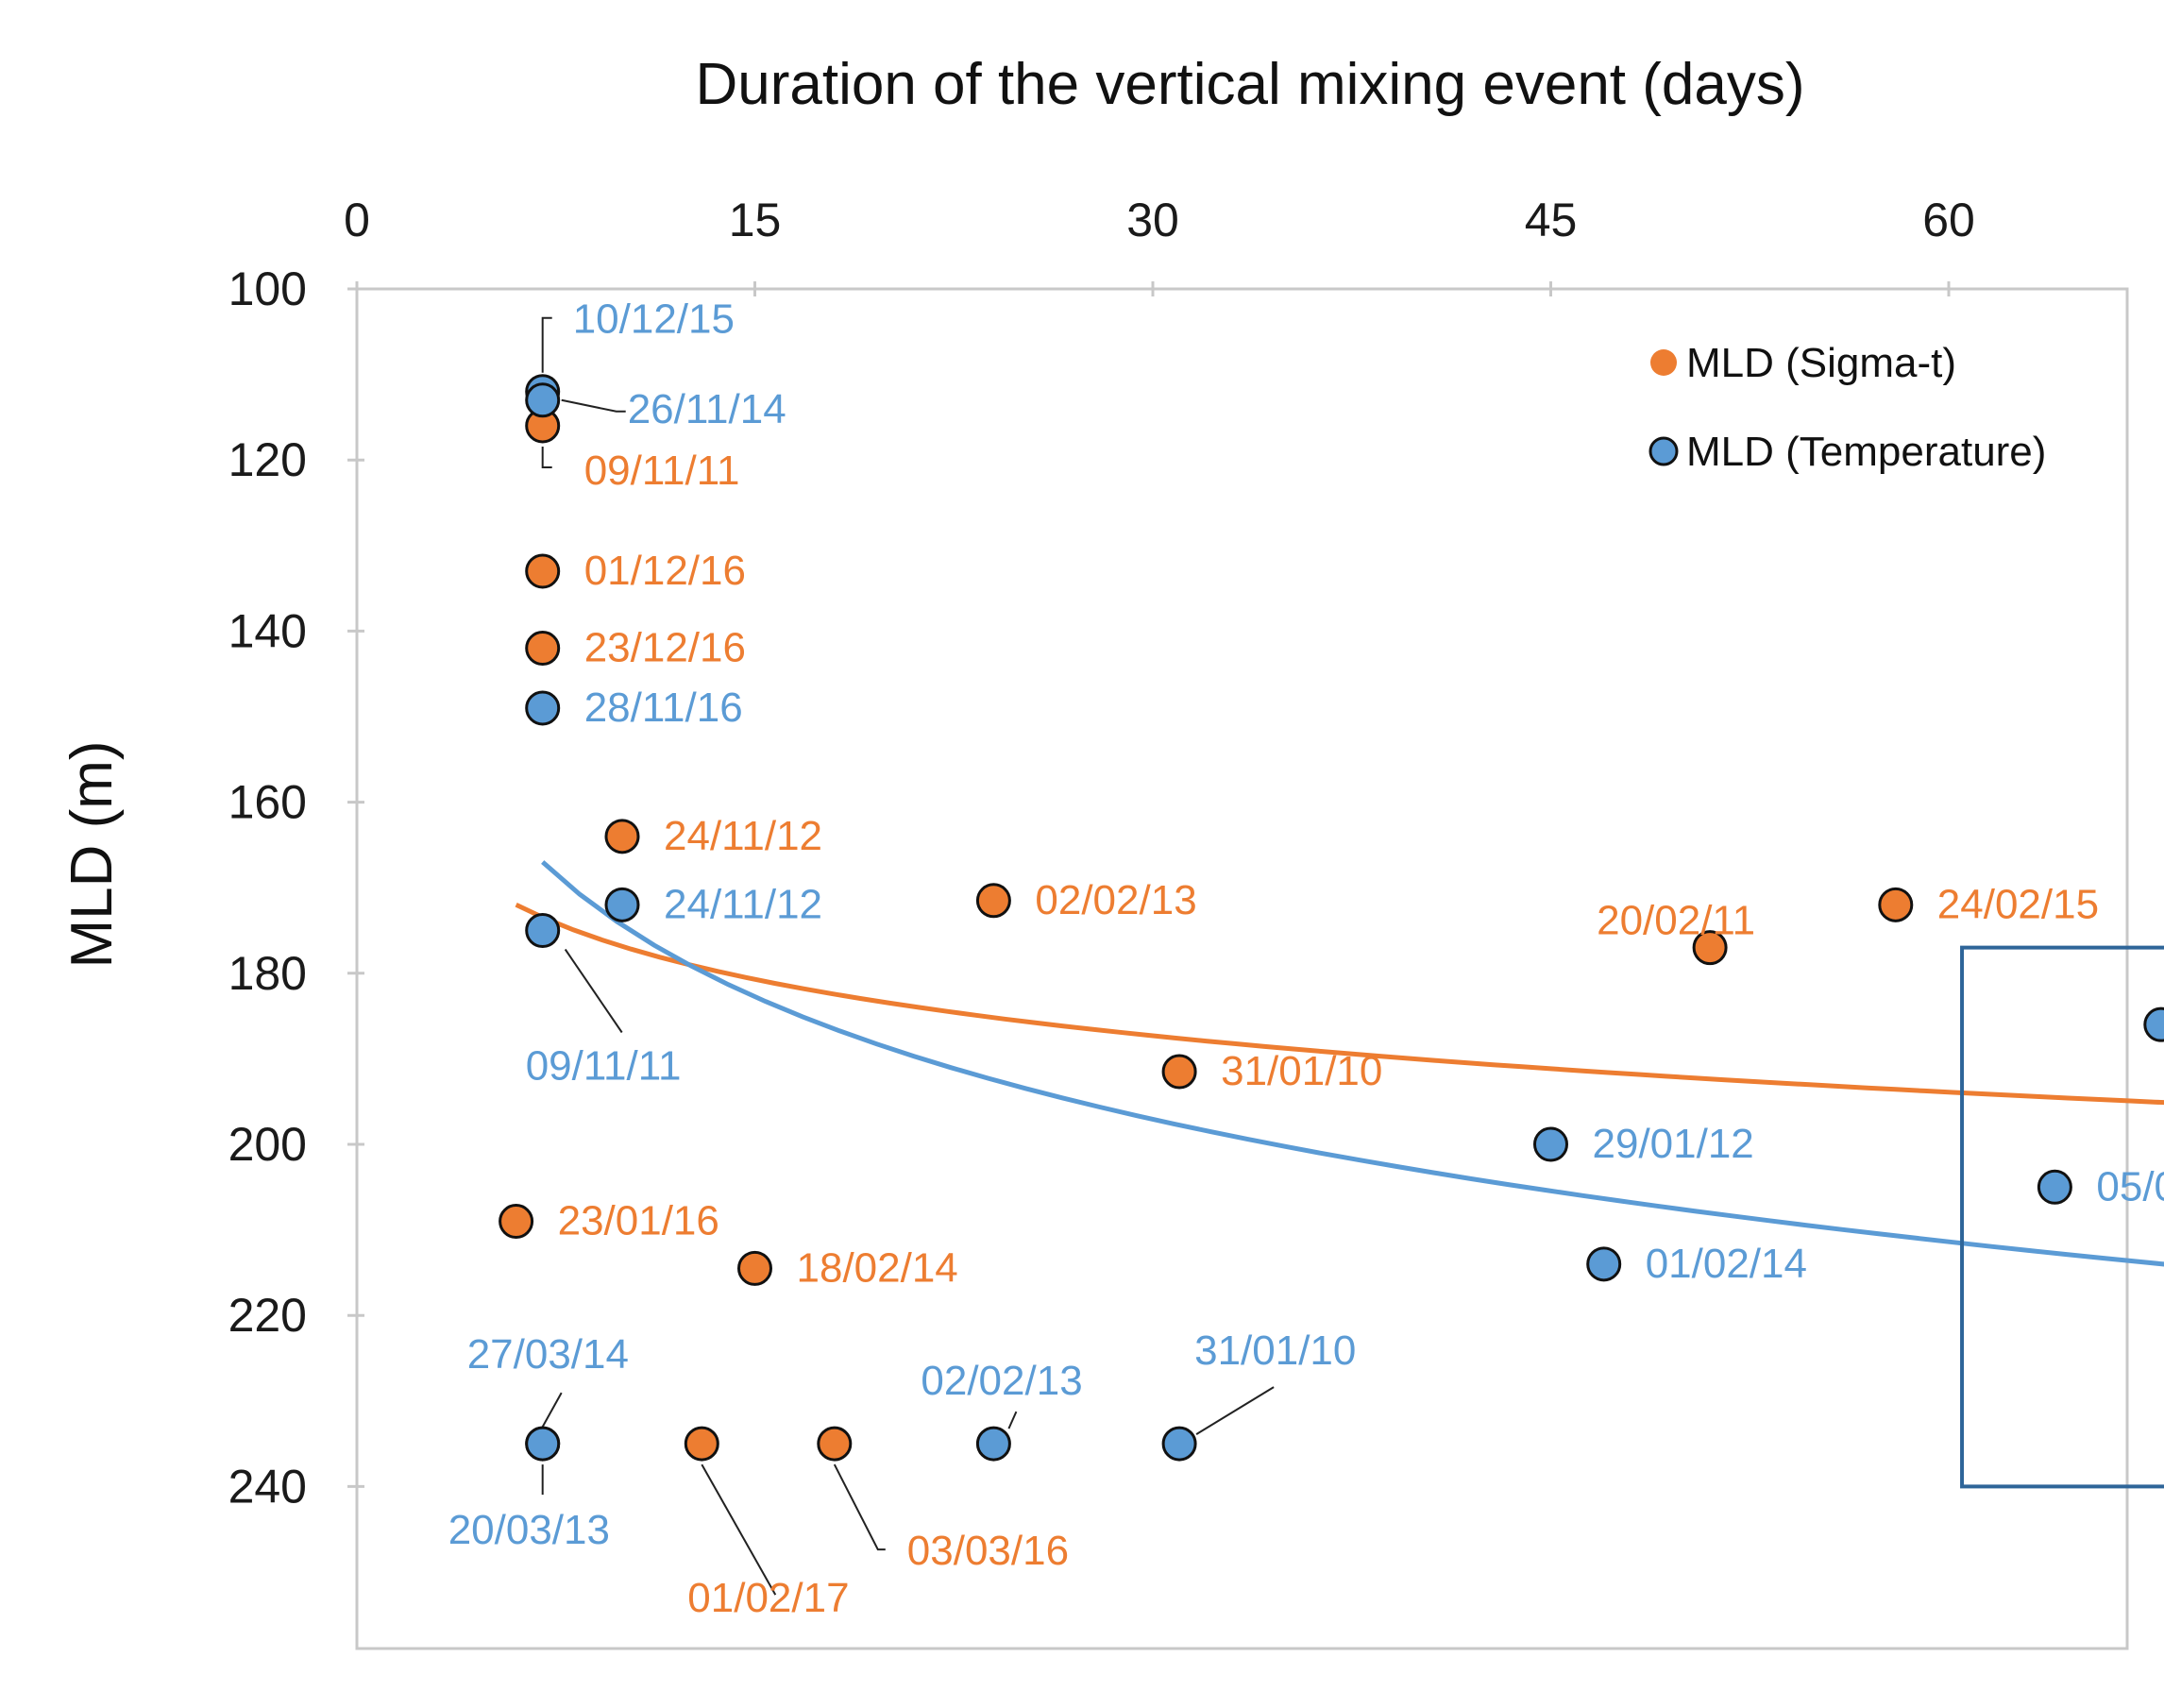 Image resolution: width=2164 pixels, height=1708 pixels. I want to click on legend-label: MLD (Temperature), so click(1866, 452).